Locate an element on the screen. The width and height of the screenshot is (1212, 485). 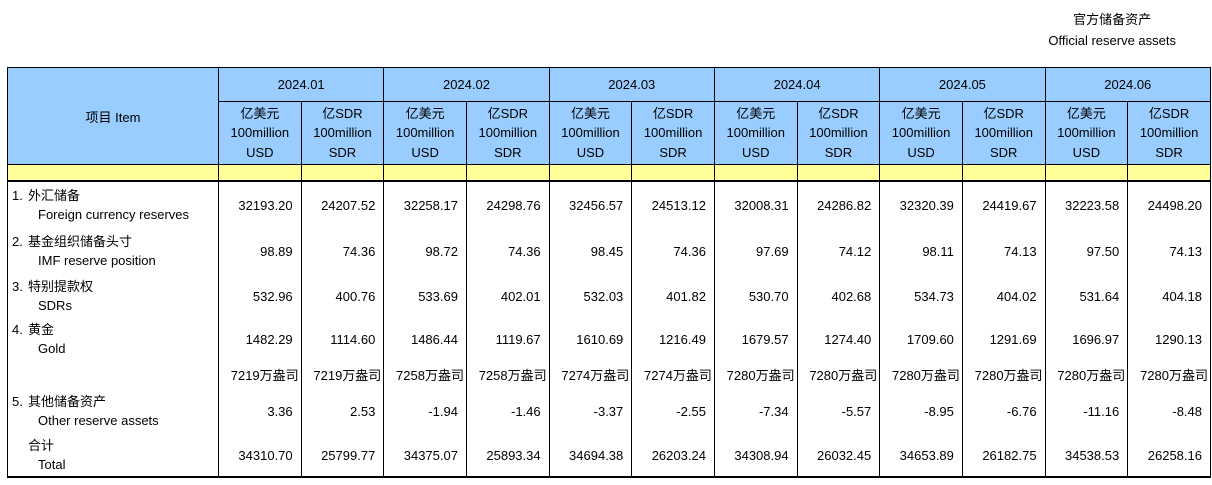
value-cell: -3.37 is located at coordinates (590, 411).